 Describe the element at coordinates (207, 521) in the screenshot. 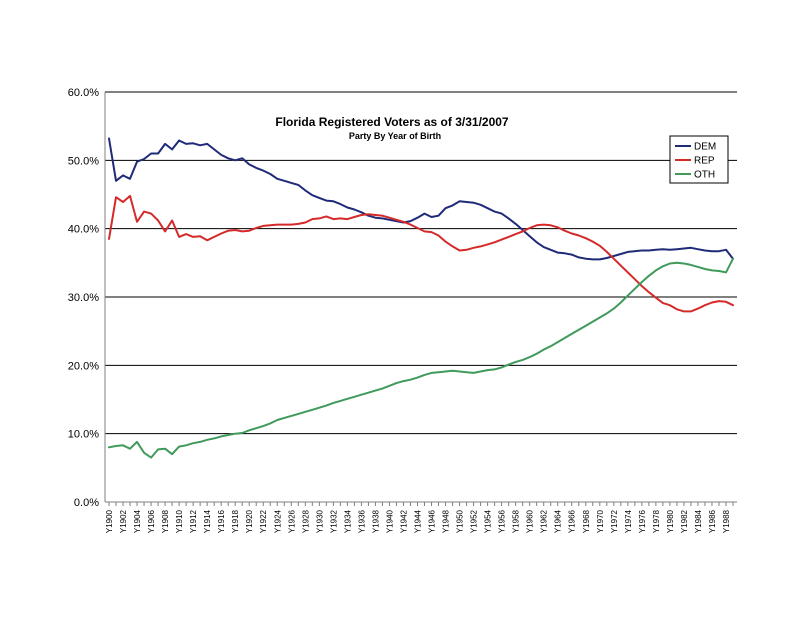

I see `x-tick-label: Y1914` at that location.